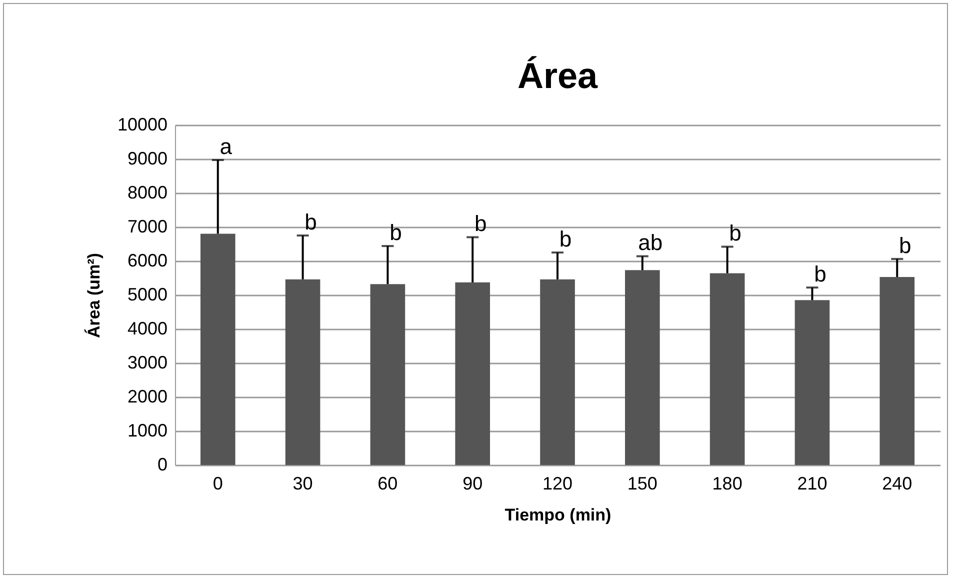 The image size is (955, 580). What do you see at coordinates (147, 226) in the screenshot?
I see `y-tick-label: 7000` at bounding box center [147, 226].